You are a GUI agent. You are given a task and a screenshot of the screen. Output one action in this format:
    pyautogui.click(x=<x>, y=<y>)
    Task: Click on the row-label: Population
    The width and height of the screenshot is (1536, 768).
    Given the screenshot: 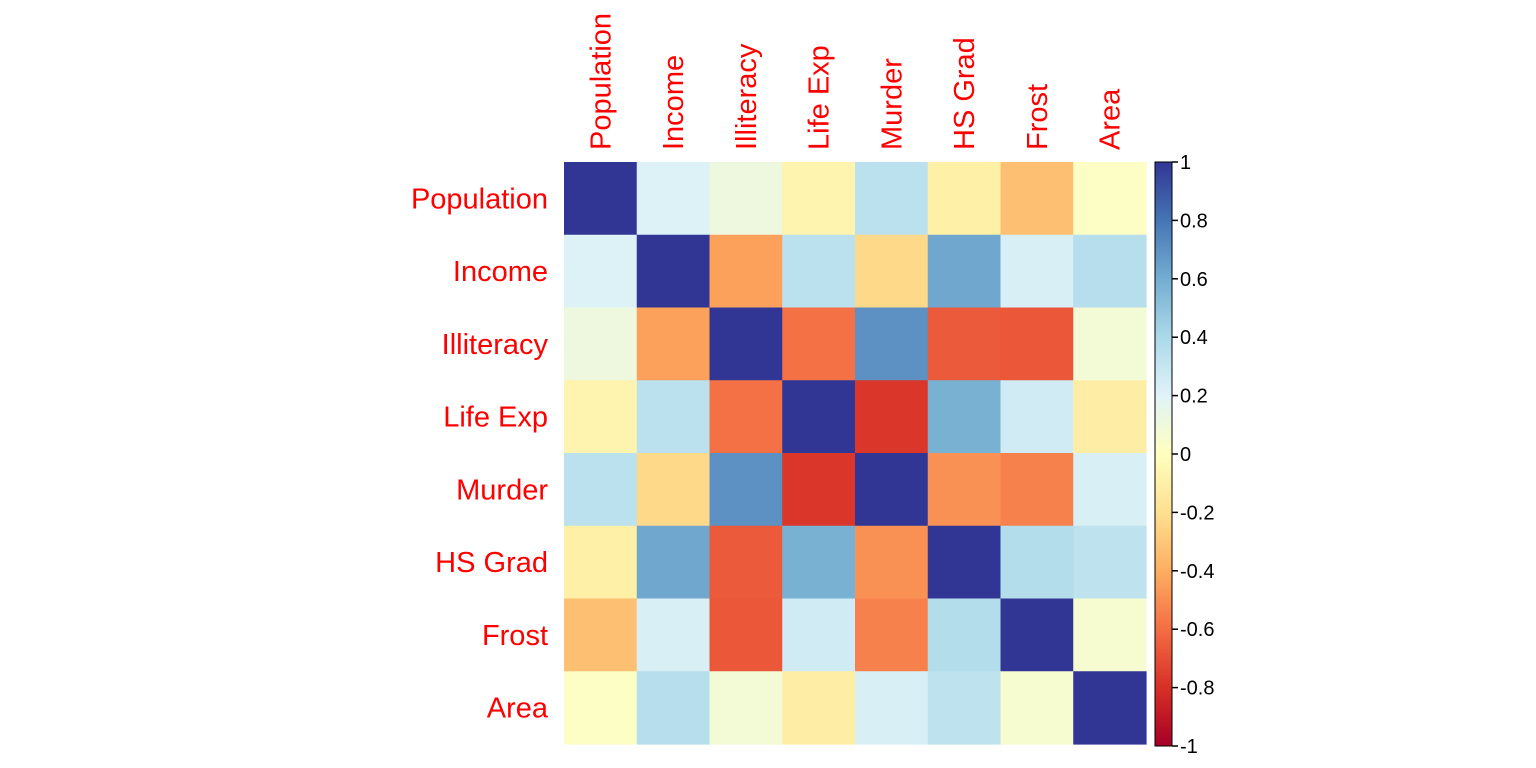 What is the action you would take?
    pyautogui.click(x=479, y=199)
    